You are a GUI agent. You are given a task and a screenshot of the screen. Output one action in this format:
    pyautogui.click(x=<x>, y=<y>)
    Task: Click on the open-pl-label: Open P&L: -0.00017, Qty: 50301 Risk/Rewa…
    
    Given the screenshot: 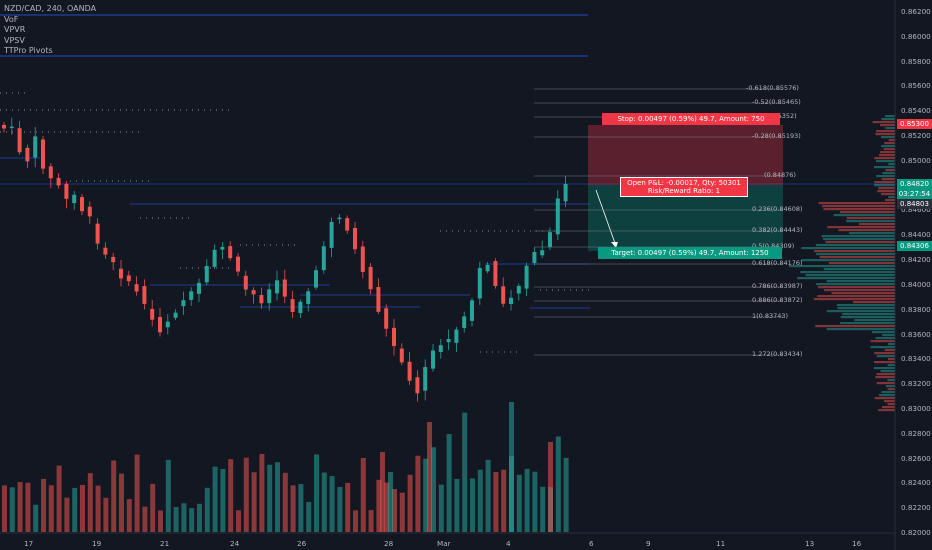 What is the action you would take?
    pyautogui.click(x=684, y=187)
    